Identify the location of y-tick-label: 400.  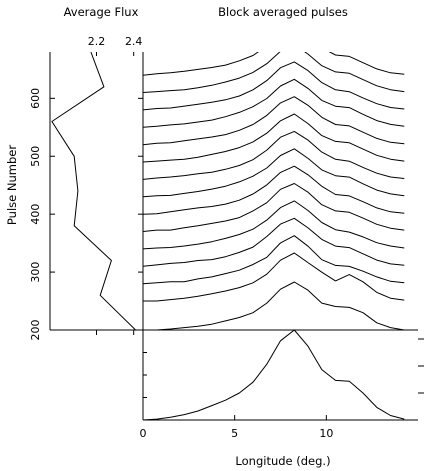
(35, 214).